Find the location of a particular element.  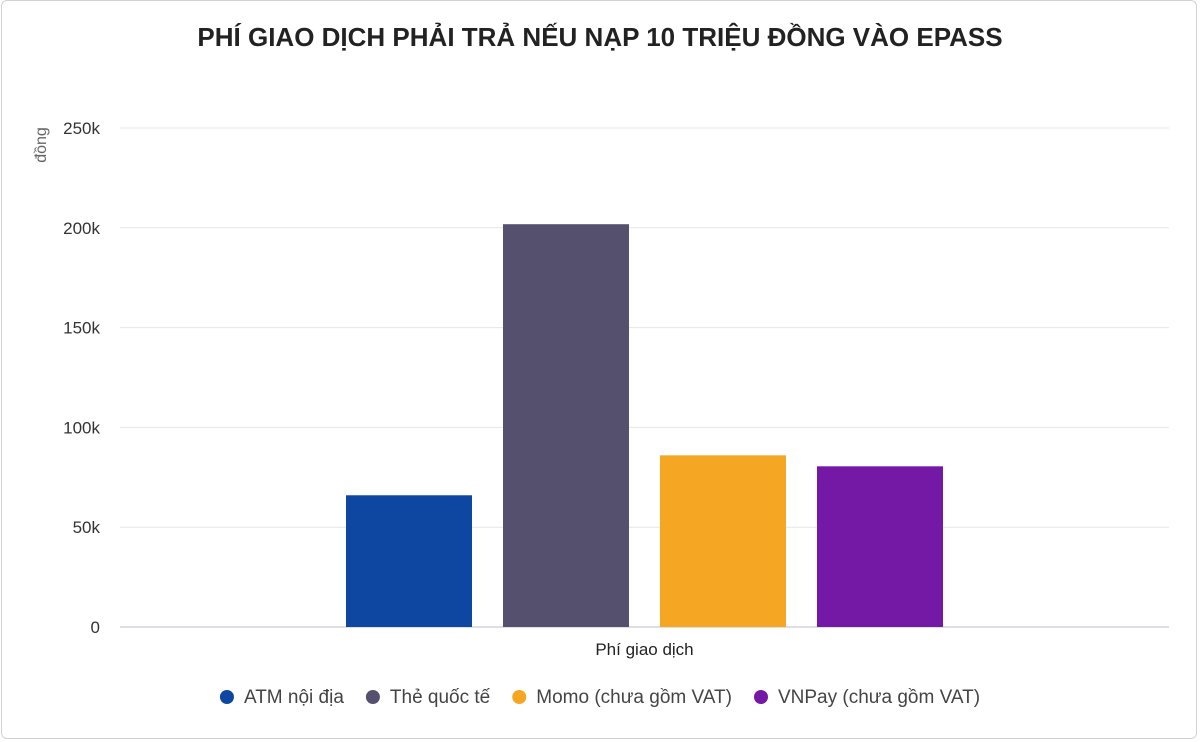

y-axis-label: đồng is located at coordinates (41, 145).